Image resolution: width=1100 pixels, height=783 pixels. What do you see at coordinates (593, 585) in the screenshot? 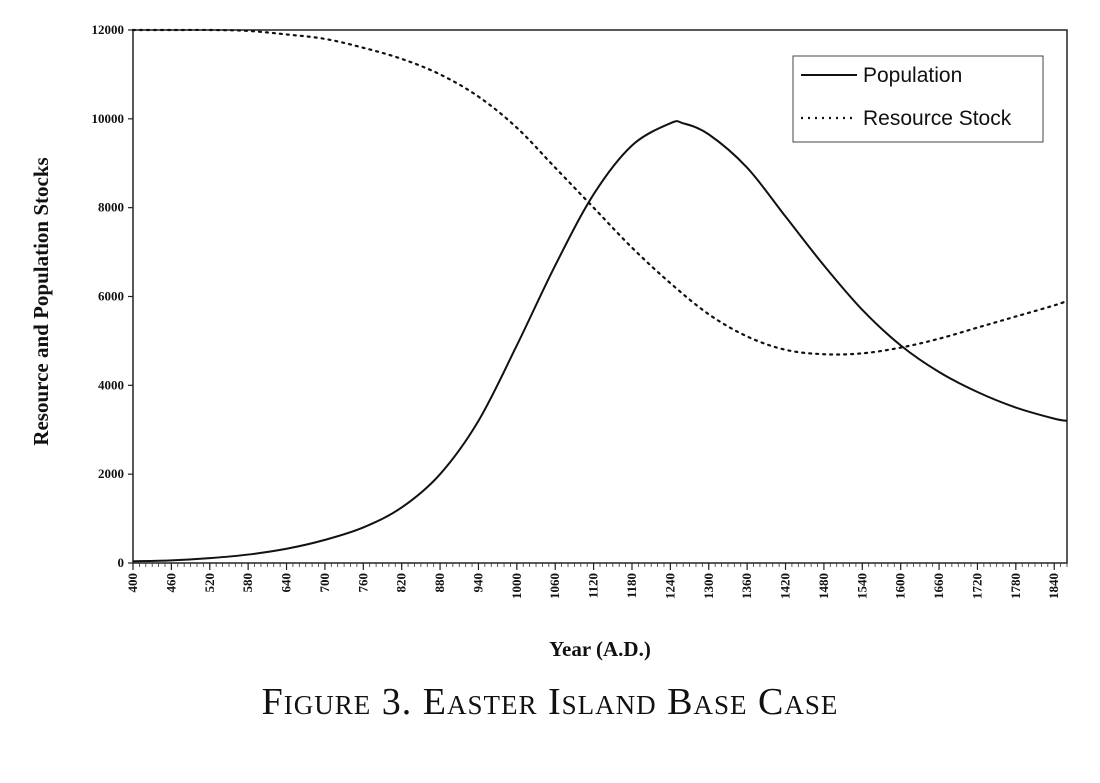
I see `x-tick-label: 1120` at bounding box center [593, 585].